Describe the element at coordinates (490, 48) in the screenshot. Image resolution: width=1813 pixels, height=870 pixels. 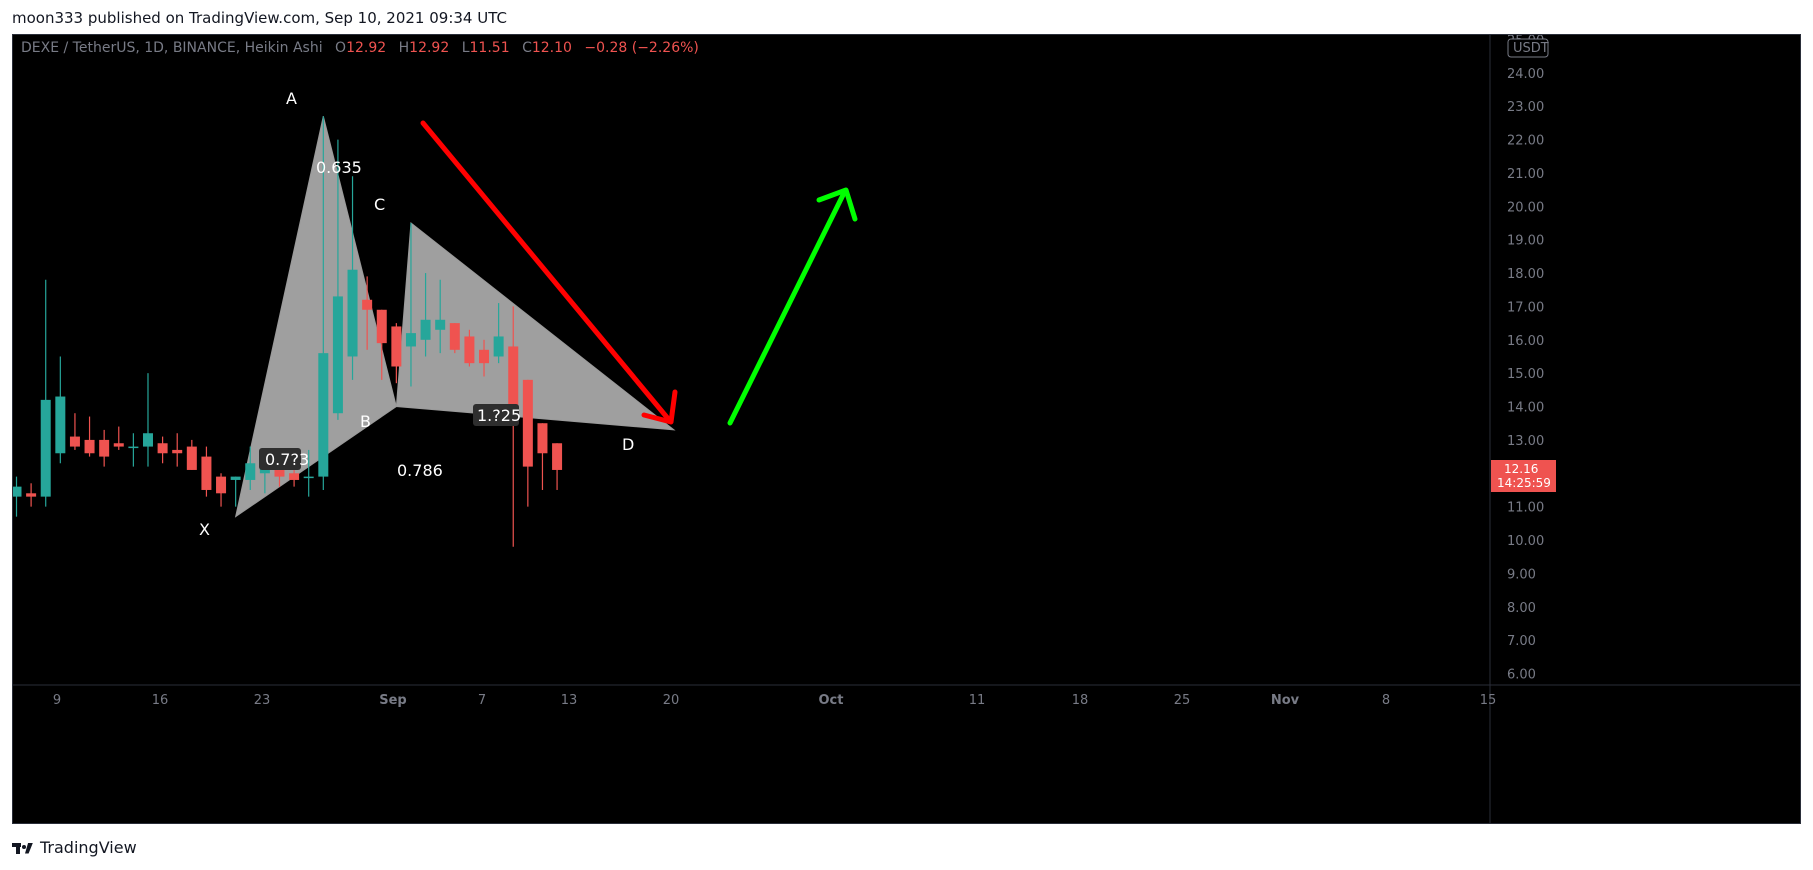
I see `legend-l-value: 11.51` at that location.